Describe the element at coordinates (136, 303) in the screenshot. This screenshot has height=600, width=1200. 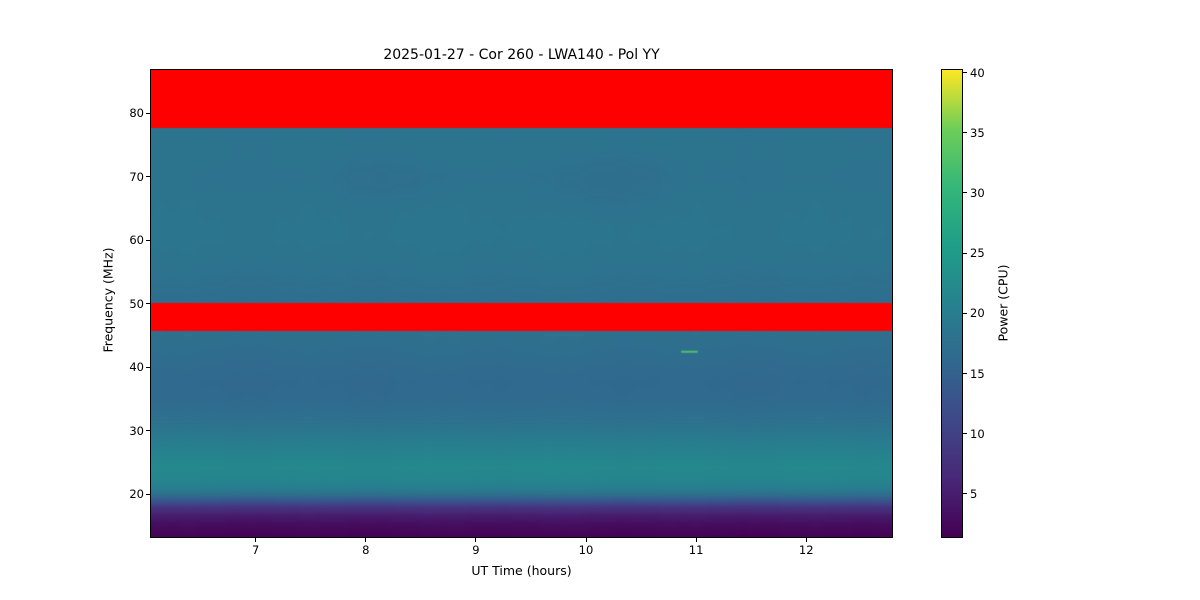
I see `y-tick-label: 50` at that location.